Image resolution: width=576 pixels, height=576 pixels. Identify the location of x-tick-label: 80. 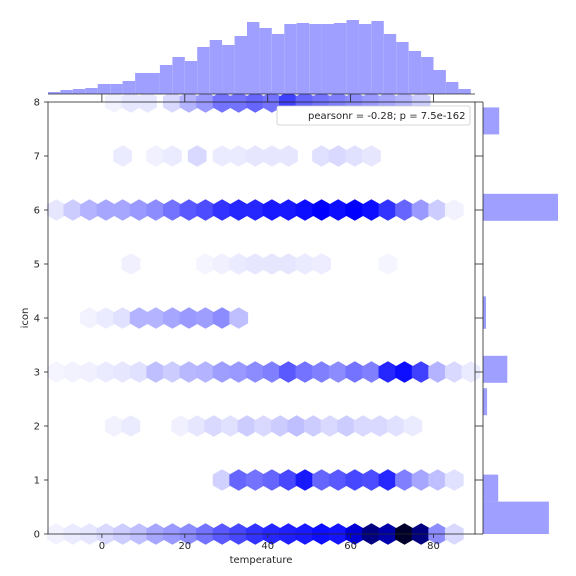
(433, 546).